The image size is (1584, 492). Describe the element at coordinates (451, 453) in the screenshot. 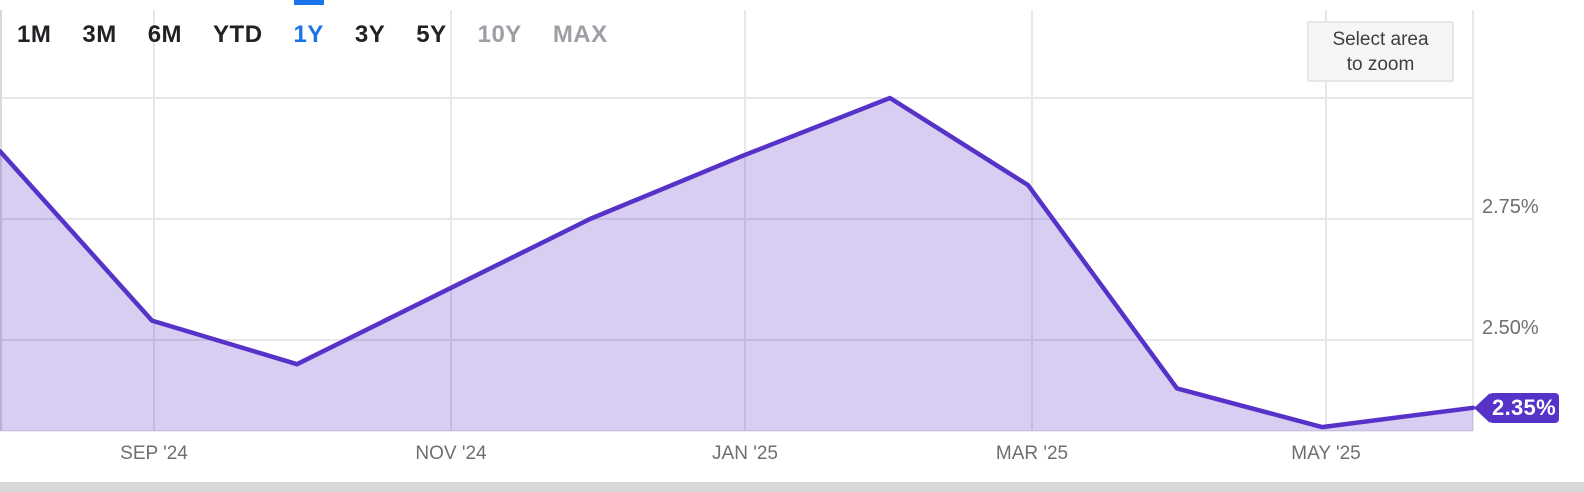

I see `x-axis-tick-label: NOV '24` at that location.